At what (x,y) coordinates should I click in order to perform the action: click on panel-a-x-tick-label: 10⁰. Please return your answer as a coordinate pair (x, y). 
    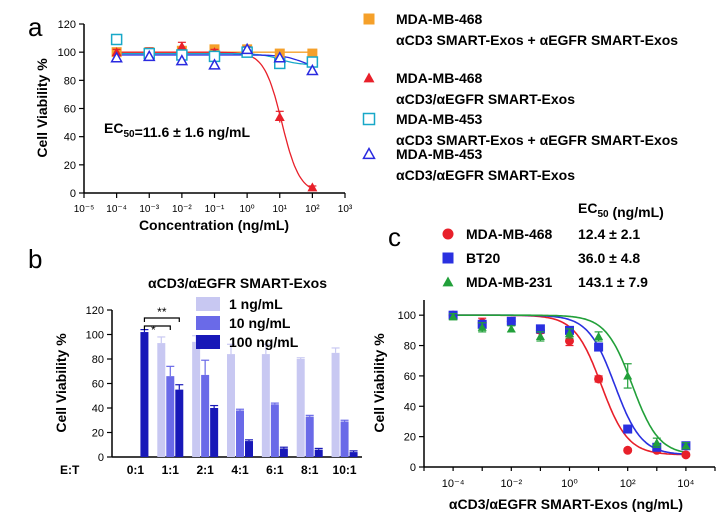
    Looking at the image, I should click on (247, 209).